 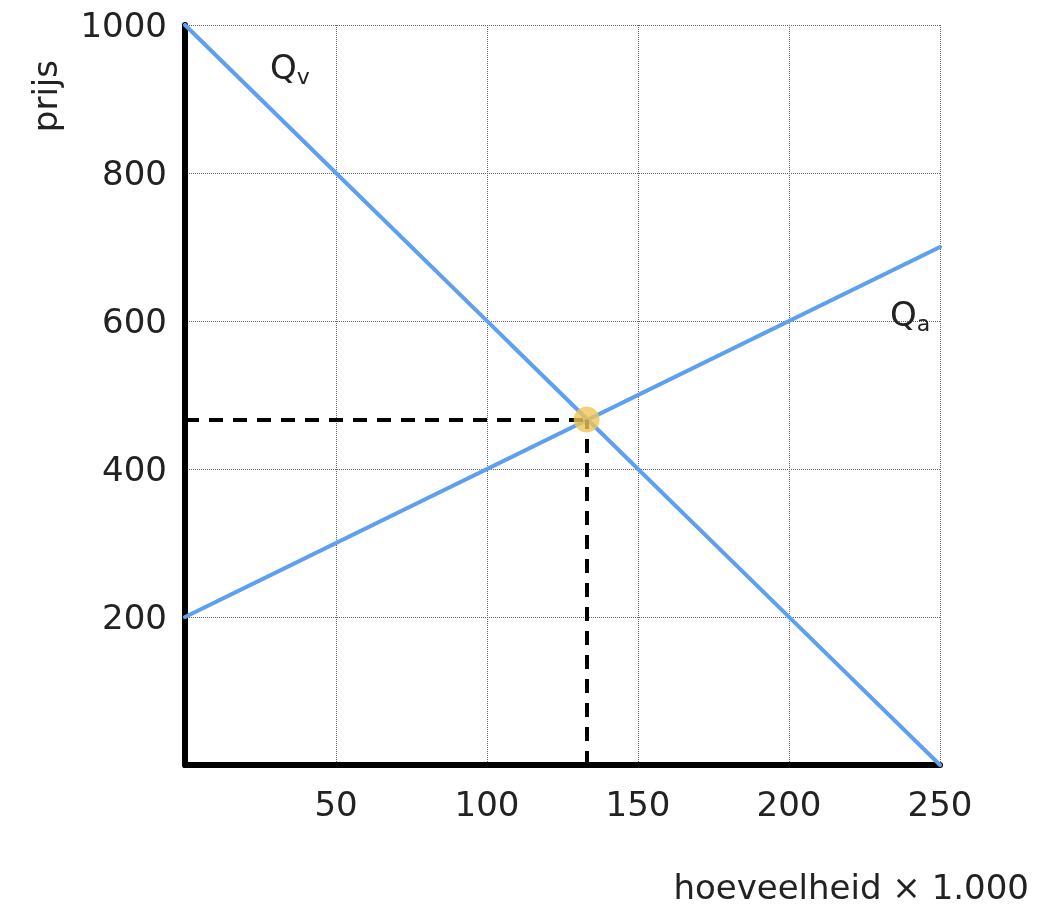 What do you see at coordinates (123, 25) in the screenshot?
I see `y-tick-label: 1000` at bounding box center [123, 25].